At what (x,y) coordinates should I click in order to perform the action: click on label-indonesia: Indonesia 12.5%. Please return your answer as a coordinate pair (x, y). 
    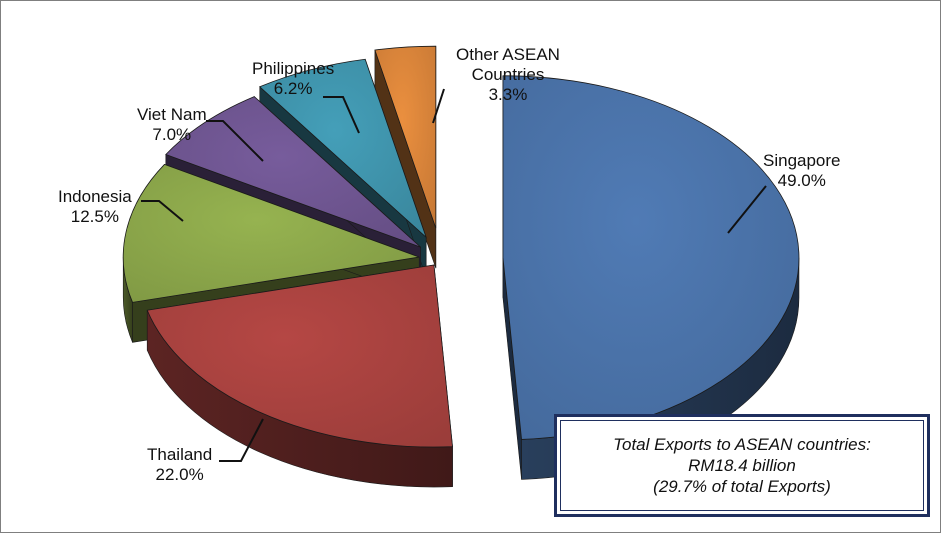
    Looking at the image, I should click on (95, 207).